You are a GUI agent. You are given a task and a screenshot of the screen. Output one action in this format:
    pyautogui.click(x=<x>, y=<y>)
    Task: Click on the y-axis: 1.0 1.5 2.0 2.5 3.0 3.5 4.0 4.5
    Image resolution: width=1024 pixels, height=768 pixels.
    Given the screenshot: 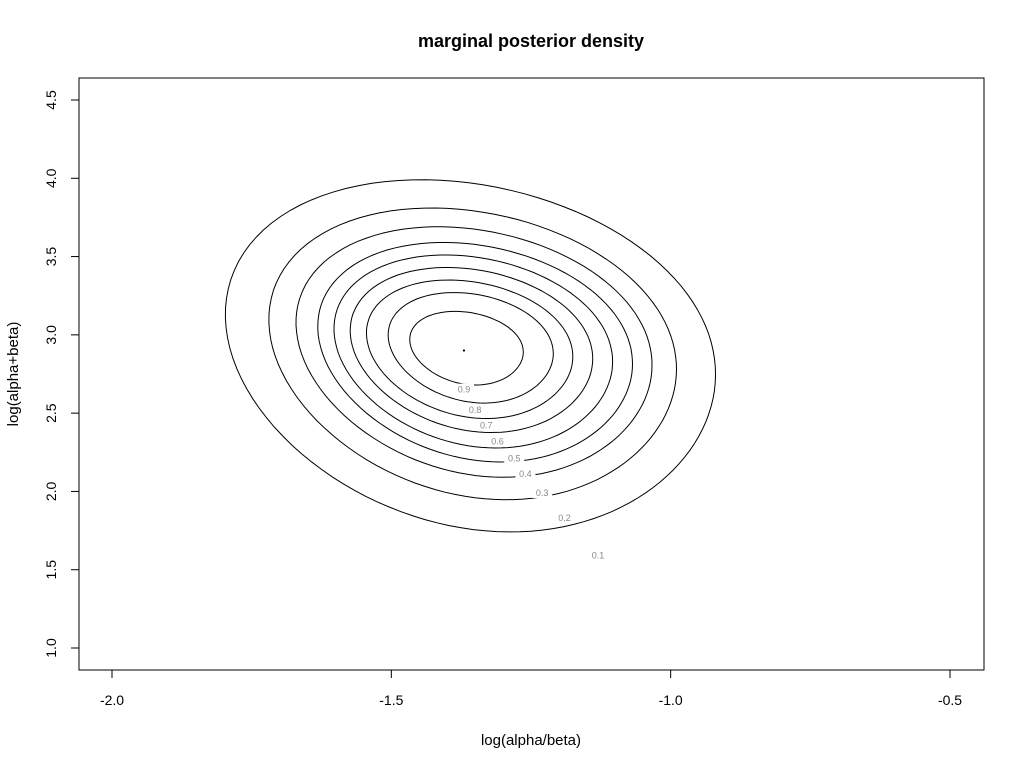 What is the action you would take?
    pyautogui.click(x=61, y=374)
    